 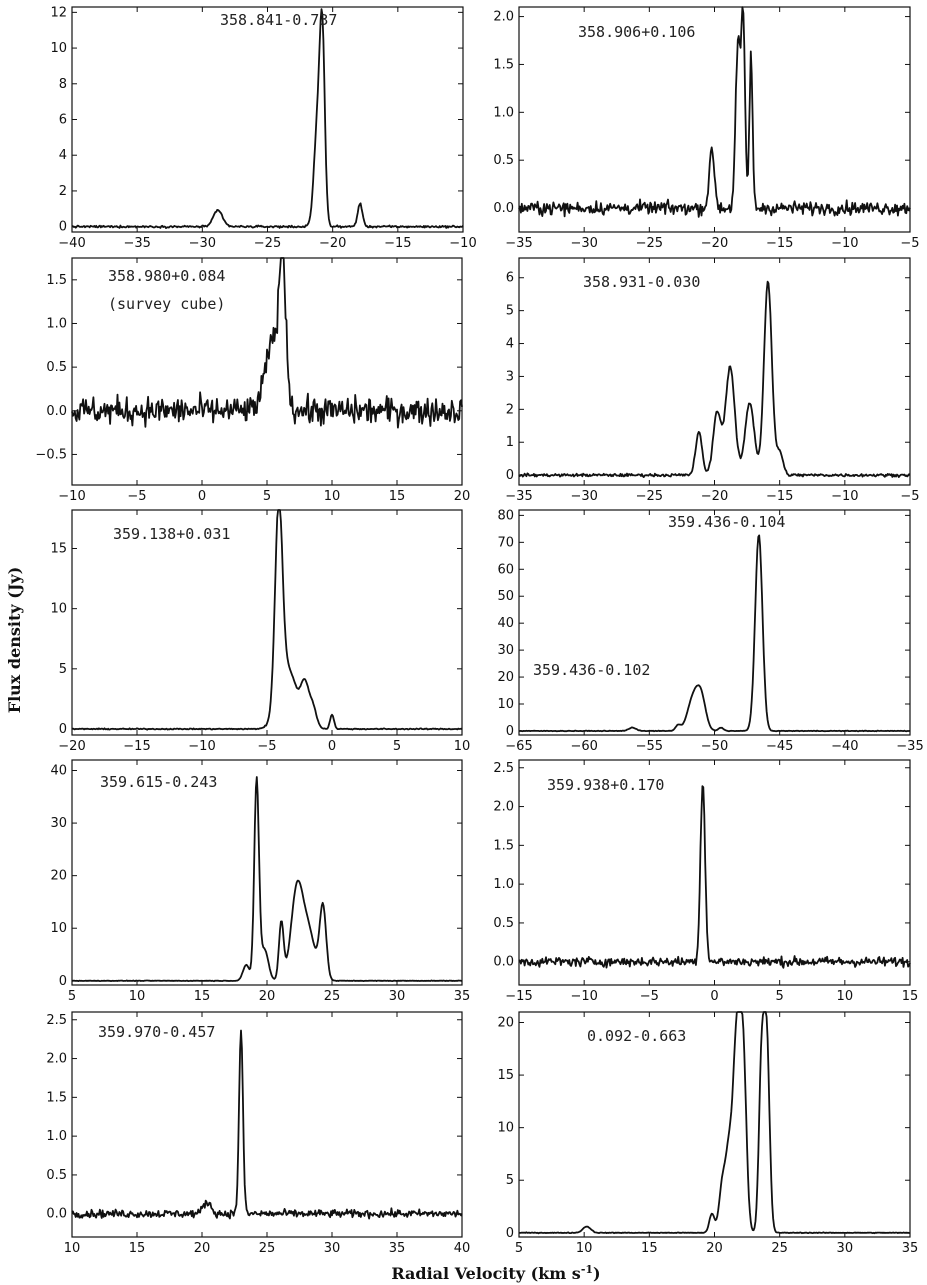 I want to click on x-tick-label: −45, so click(x=779, y=746).